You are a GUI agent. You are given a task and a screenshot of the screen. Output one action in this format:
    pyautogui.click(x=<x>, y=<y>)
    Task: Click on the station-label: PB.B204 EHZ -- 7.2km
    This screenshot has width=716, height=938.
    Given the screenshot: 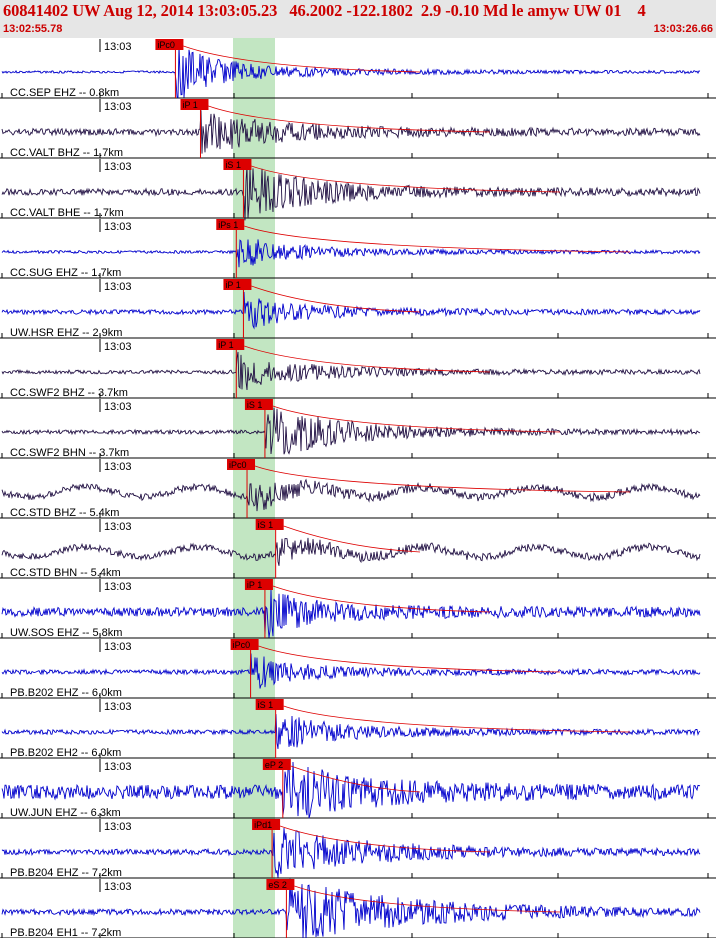 What is the action you would take?
    pyautogui.click(x=66, y=873)
    